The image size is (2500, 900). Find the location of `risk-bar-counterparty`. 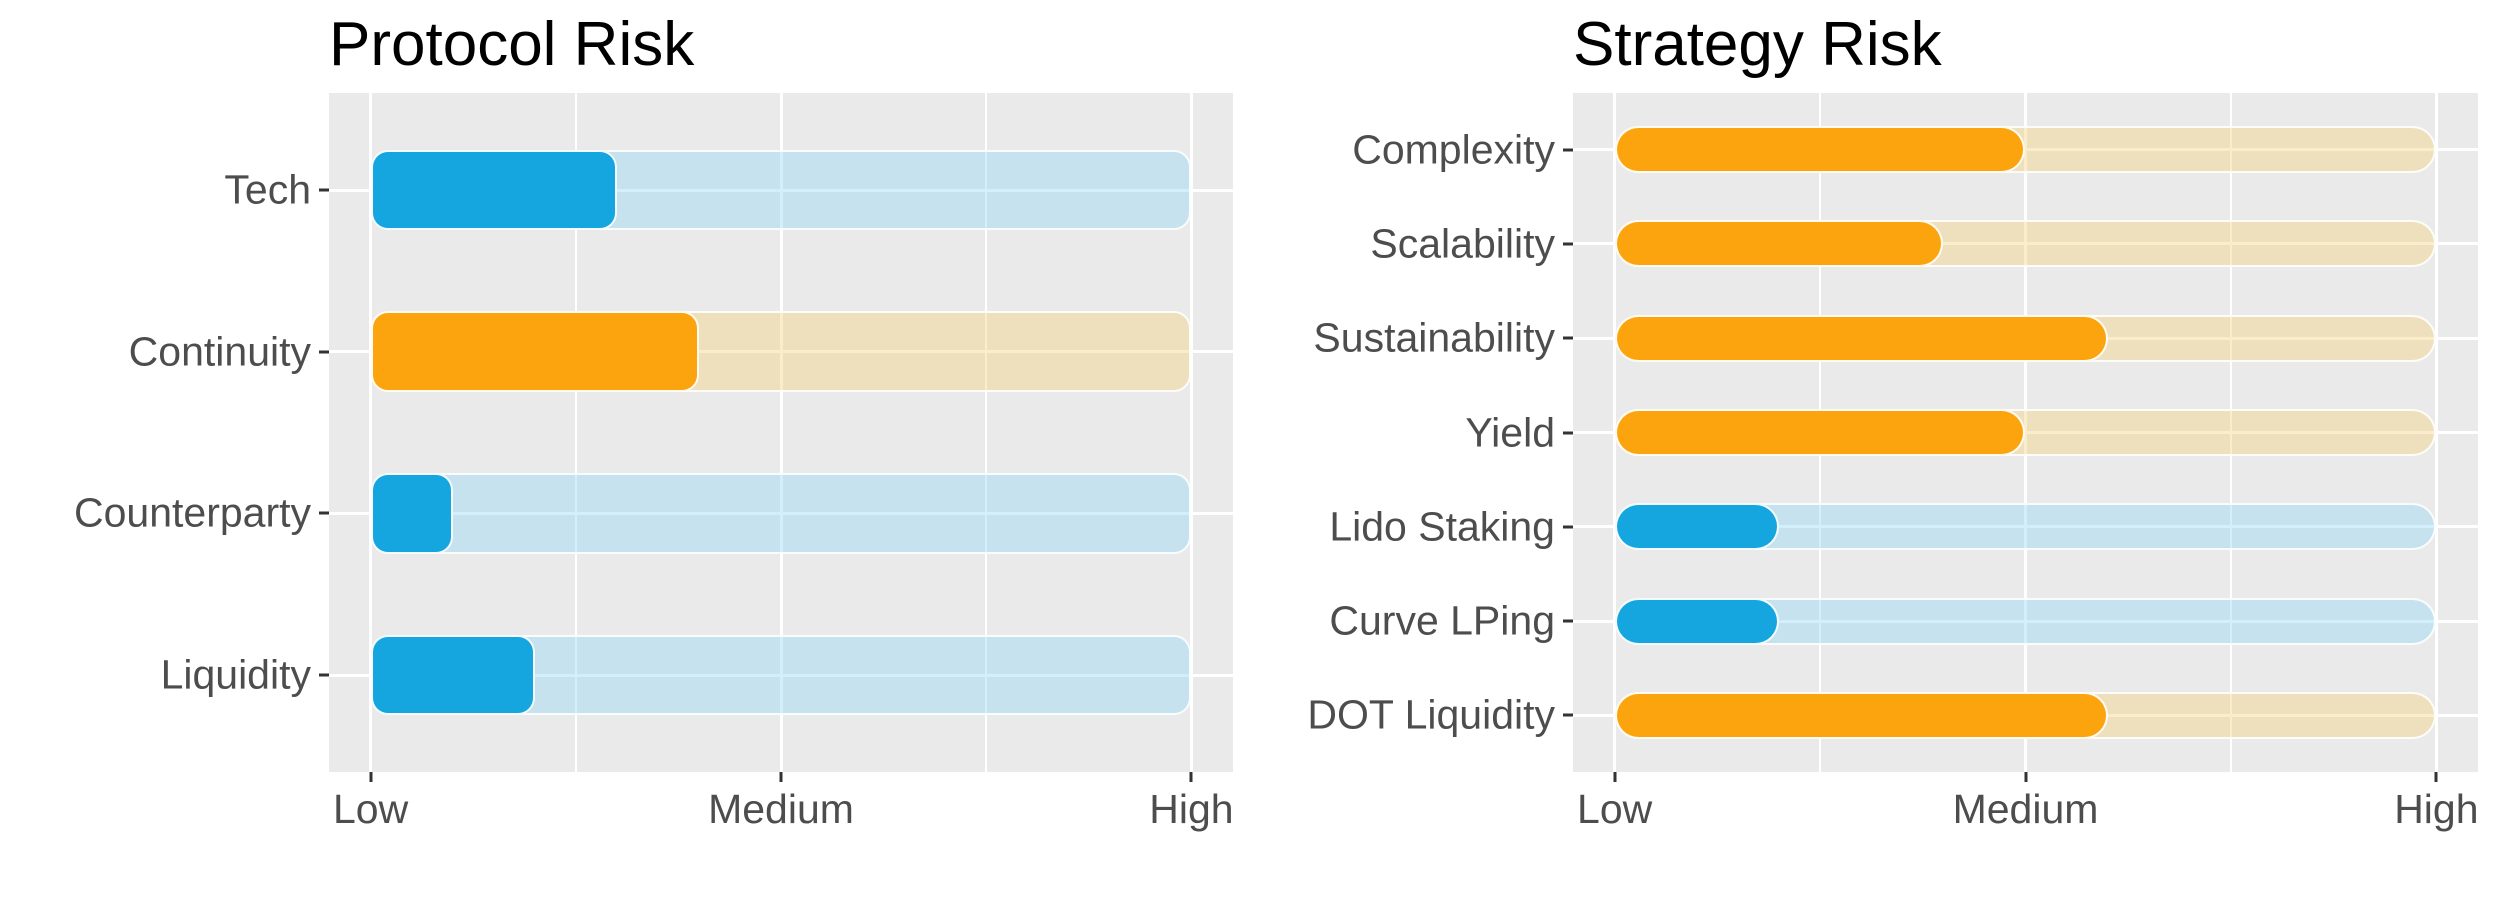

risk-bar-counterparty is located at coordinates (411, 513).